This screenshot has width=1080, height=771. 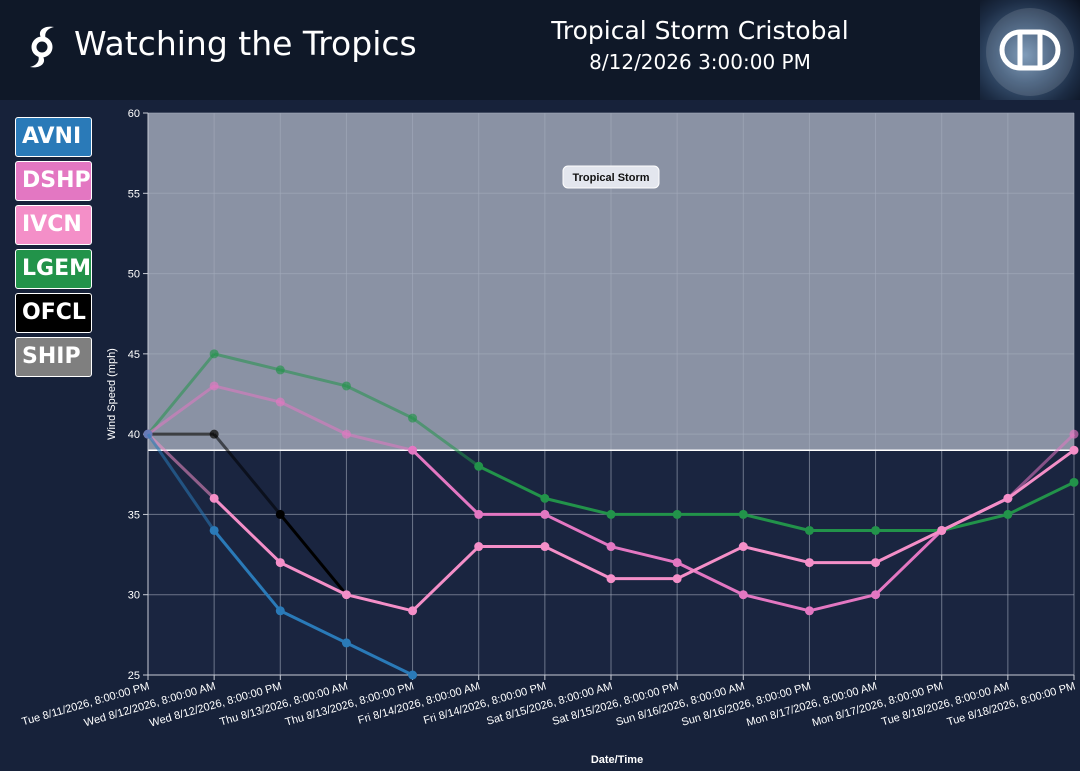 What do you see at coordinates (549, 703) in the screenshot?
I see `x-tick-label: Sat 8/15/2026, 8:00:00 AM` at bounding box center [549, 703].